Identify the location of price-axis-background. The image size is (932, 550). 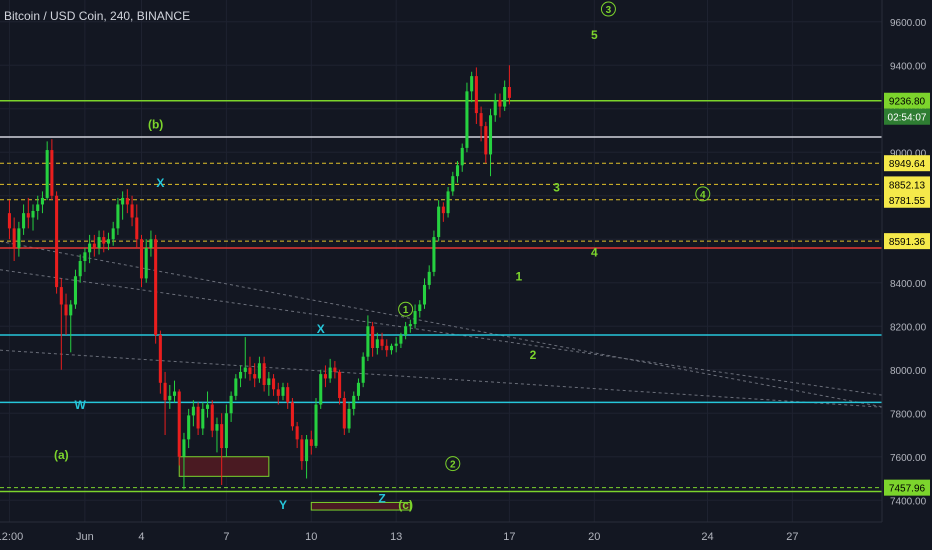
(907, 261).